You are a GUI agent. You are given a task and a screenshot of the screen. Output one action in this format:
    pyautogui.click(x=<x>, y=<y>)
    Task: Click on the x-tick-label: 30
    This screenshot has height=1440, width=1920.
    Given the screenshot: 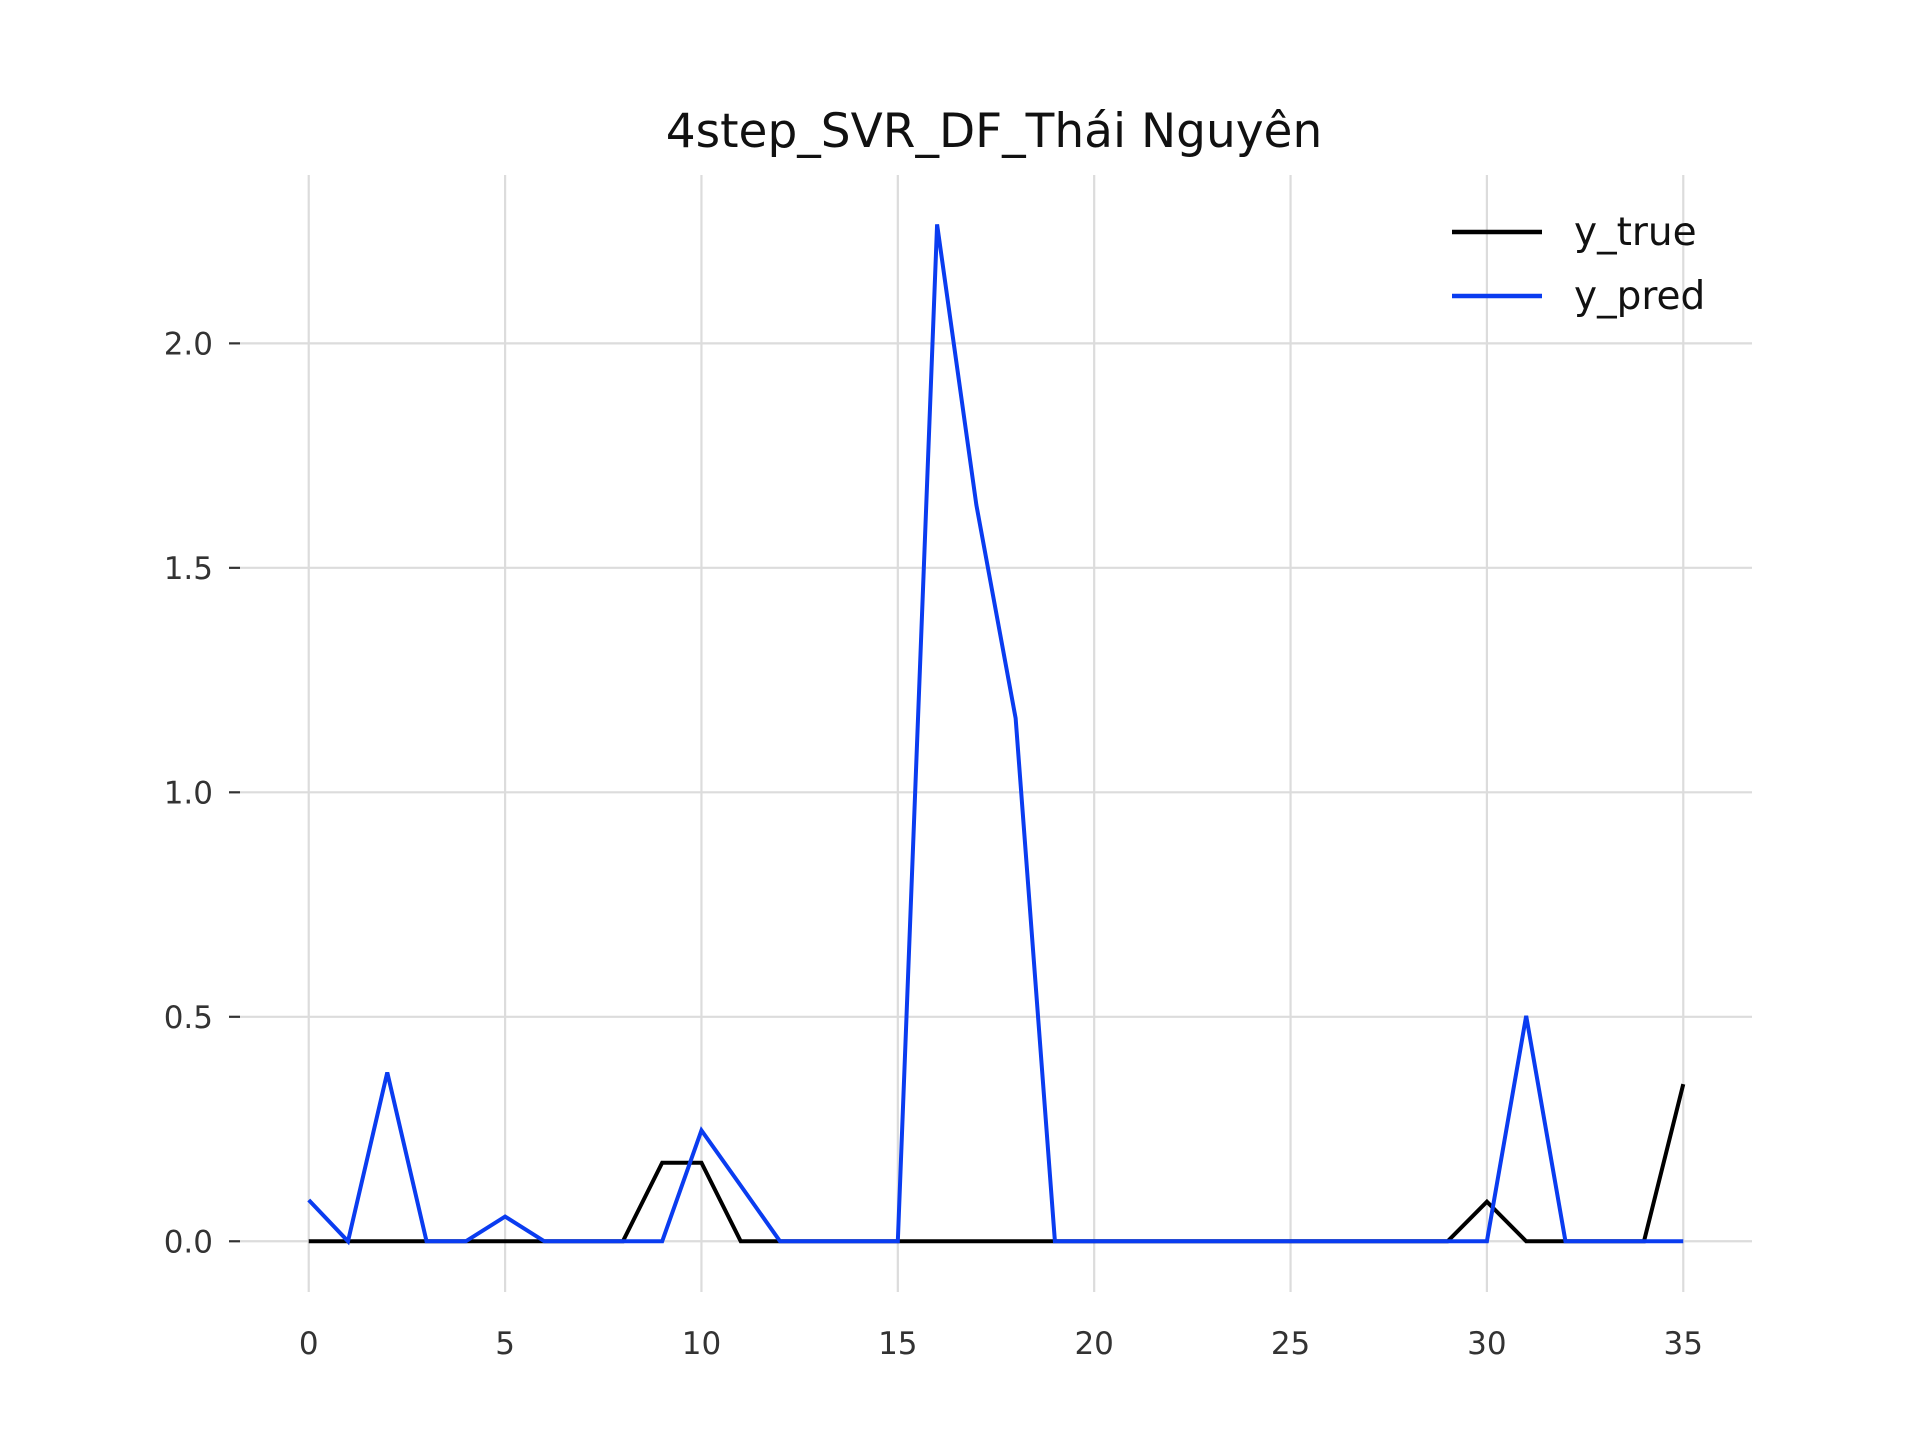 What is the action you would take?
    pyautogui.click(x=1486, y=1344)
    